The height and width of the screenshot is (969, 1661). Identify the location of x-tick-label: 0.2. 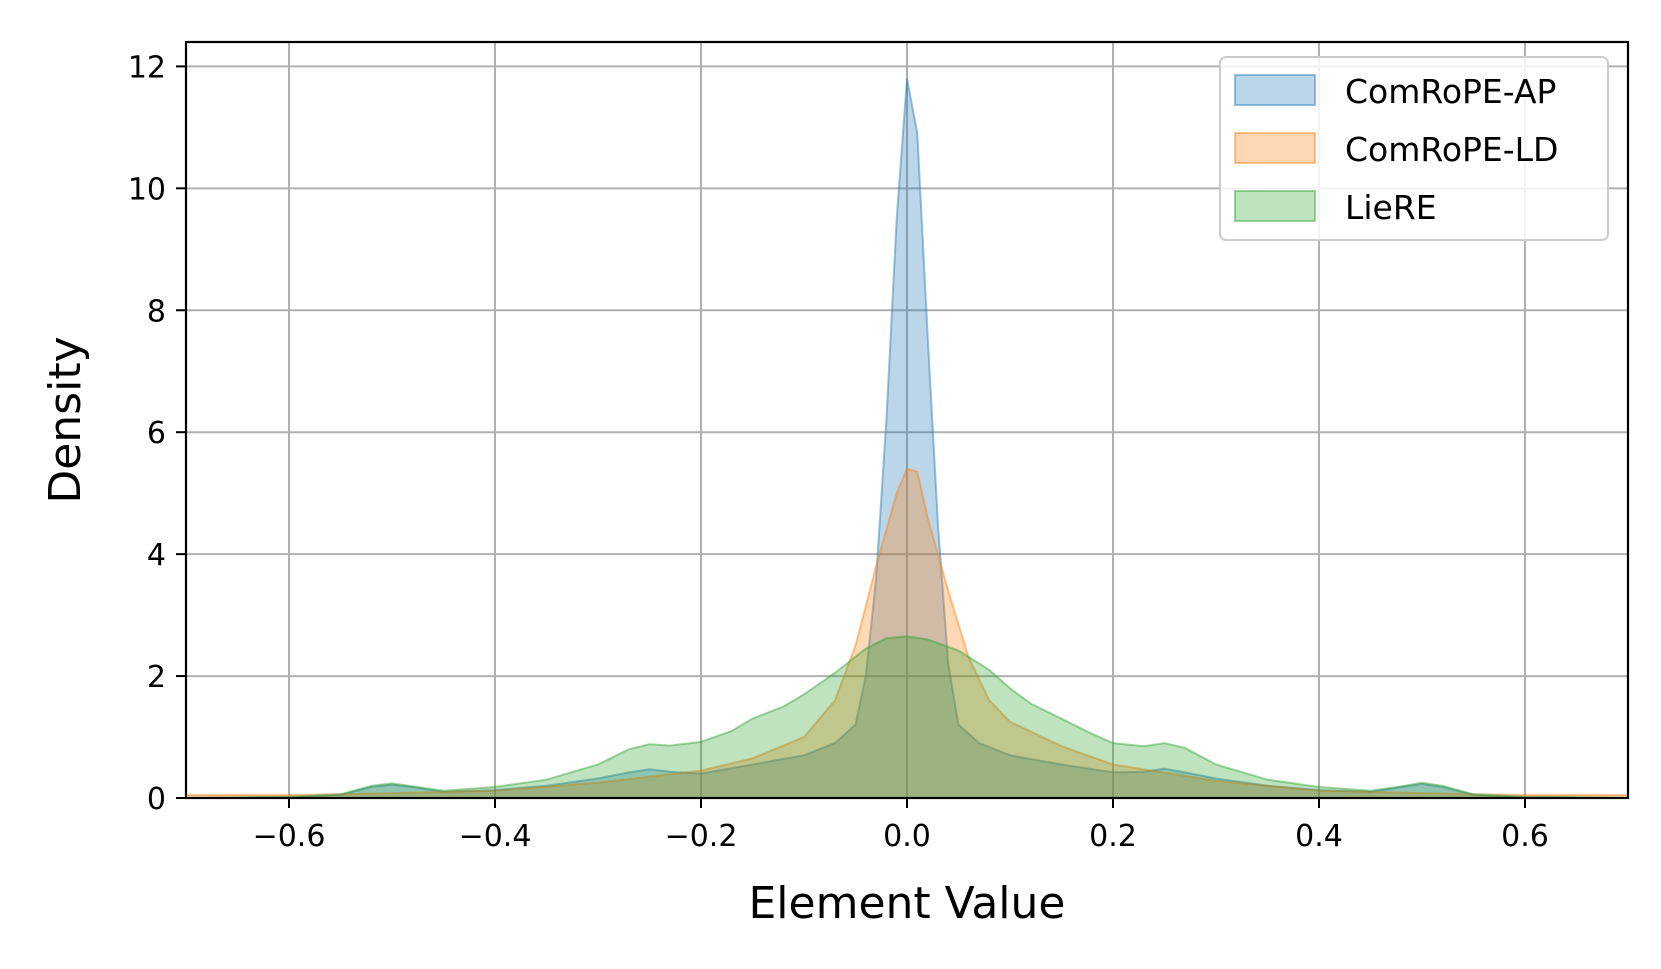
(1113, 836).